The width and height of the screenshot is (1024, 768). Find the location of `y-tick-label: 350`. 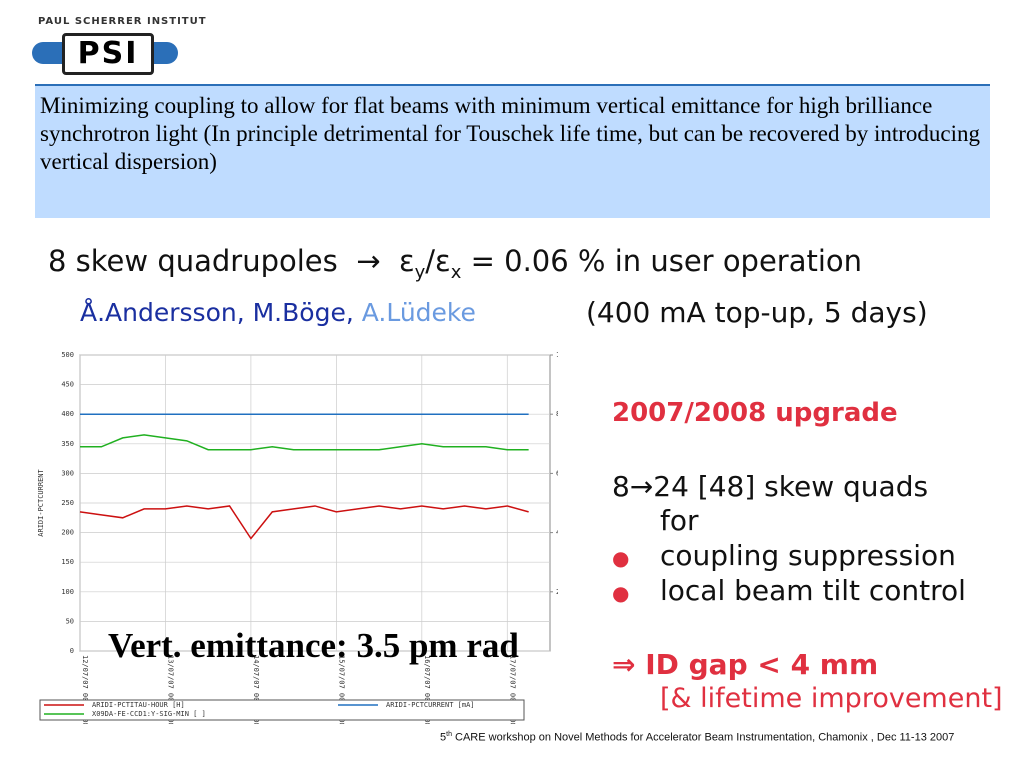

y-tick-label: 350 is located at coordinates (67, 444).